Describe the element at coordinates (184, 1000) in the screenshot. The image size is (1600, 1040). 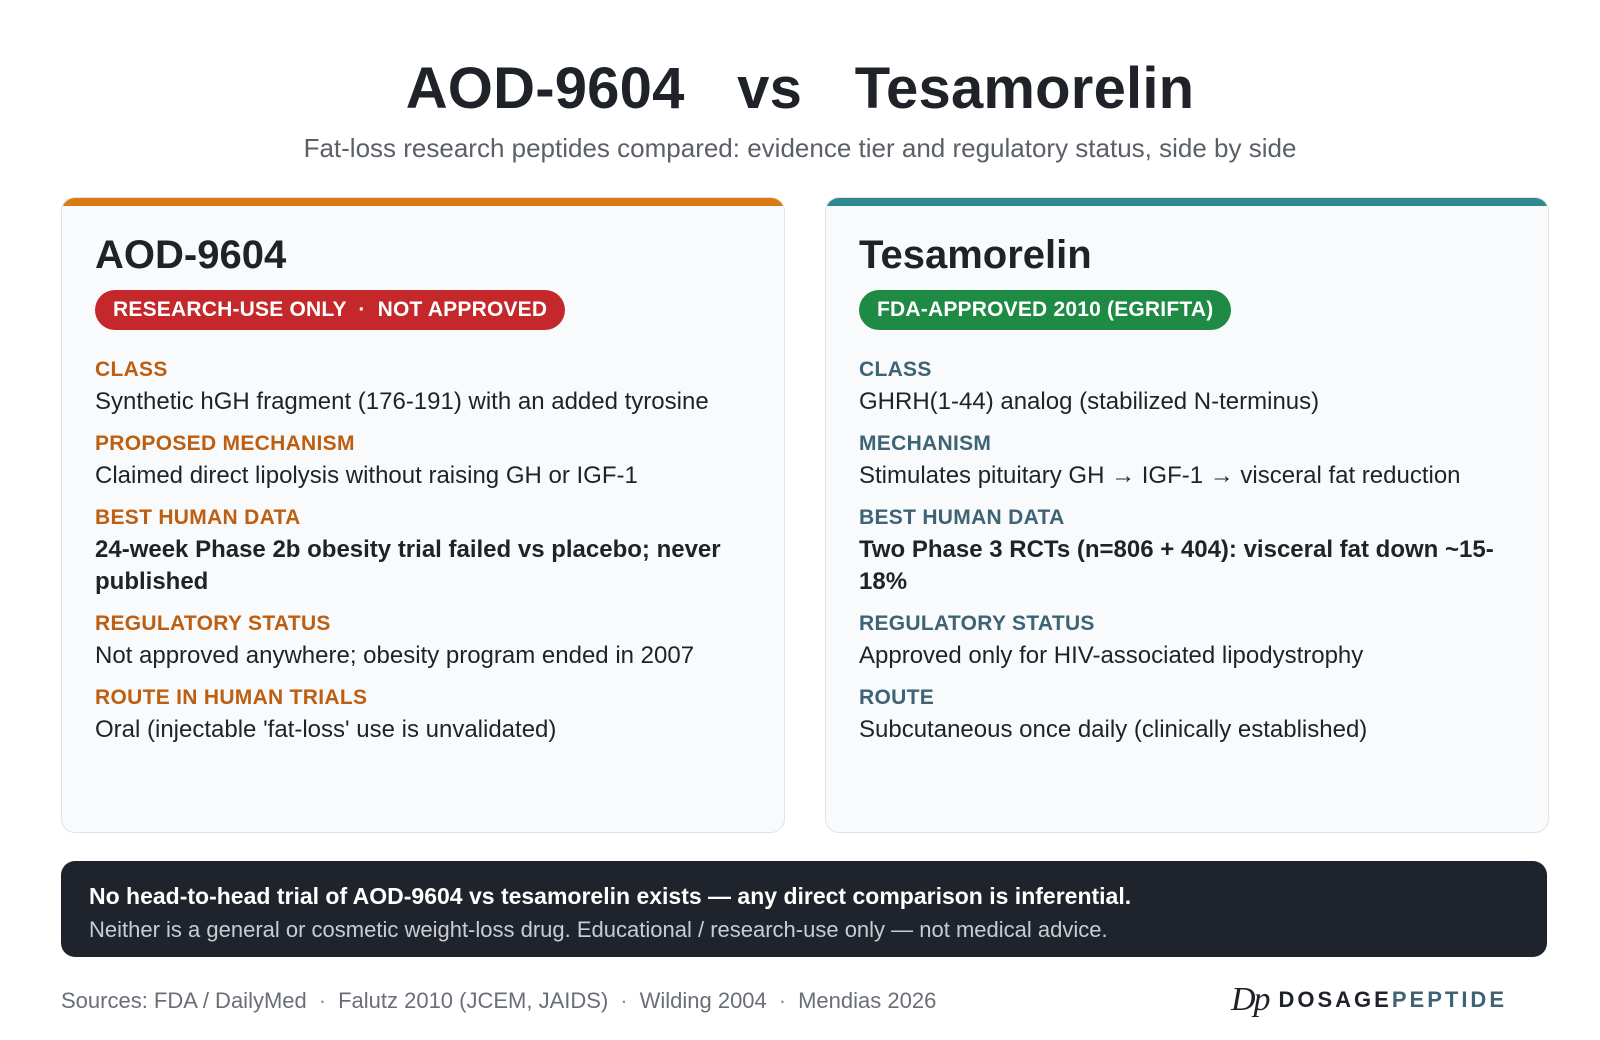
I see `source-item: Sources: FDA / DailyMed` at that location.